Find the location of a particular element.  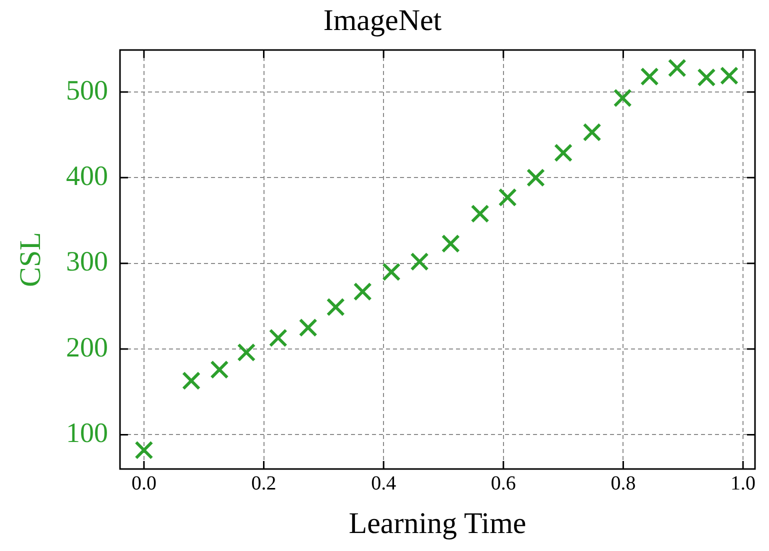

x-tick-label: 0.4 is located at coordinates (383, 483).